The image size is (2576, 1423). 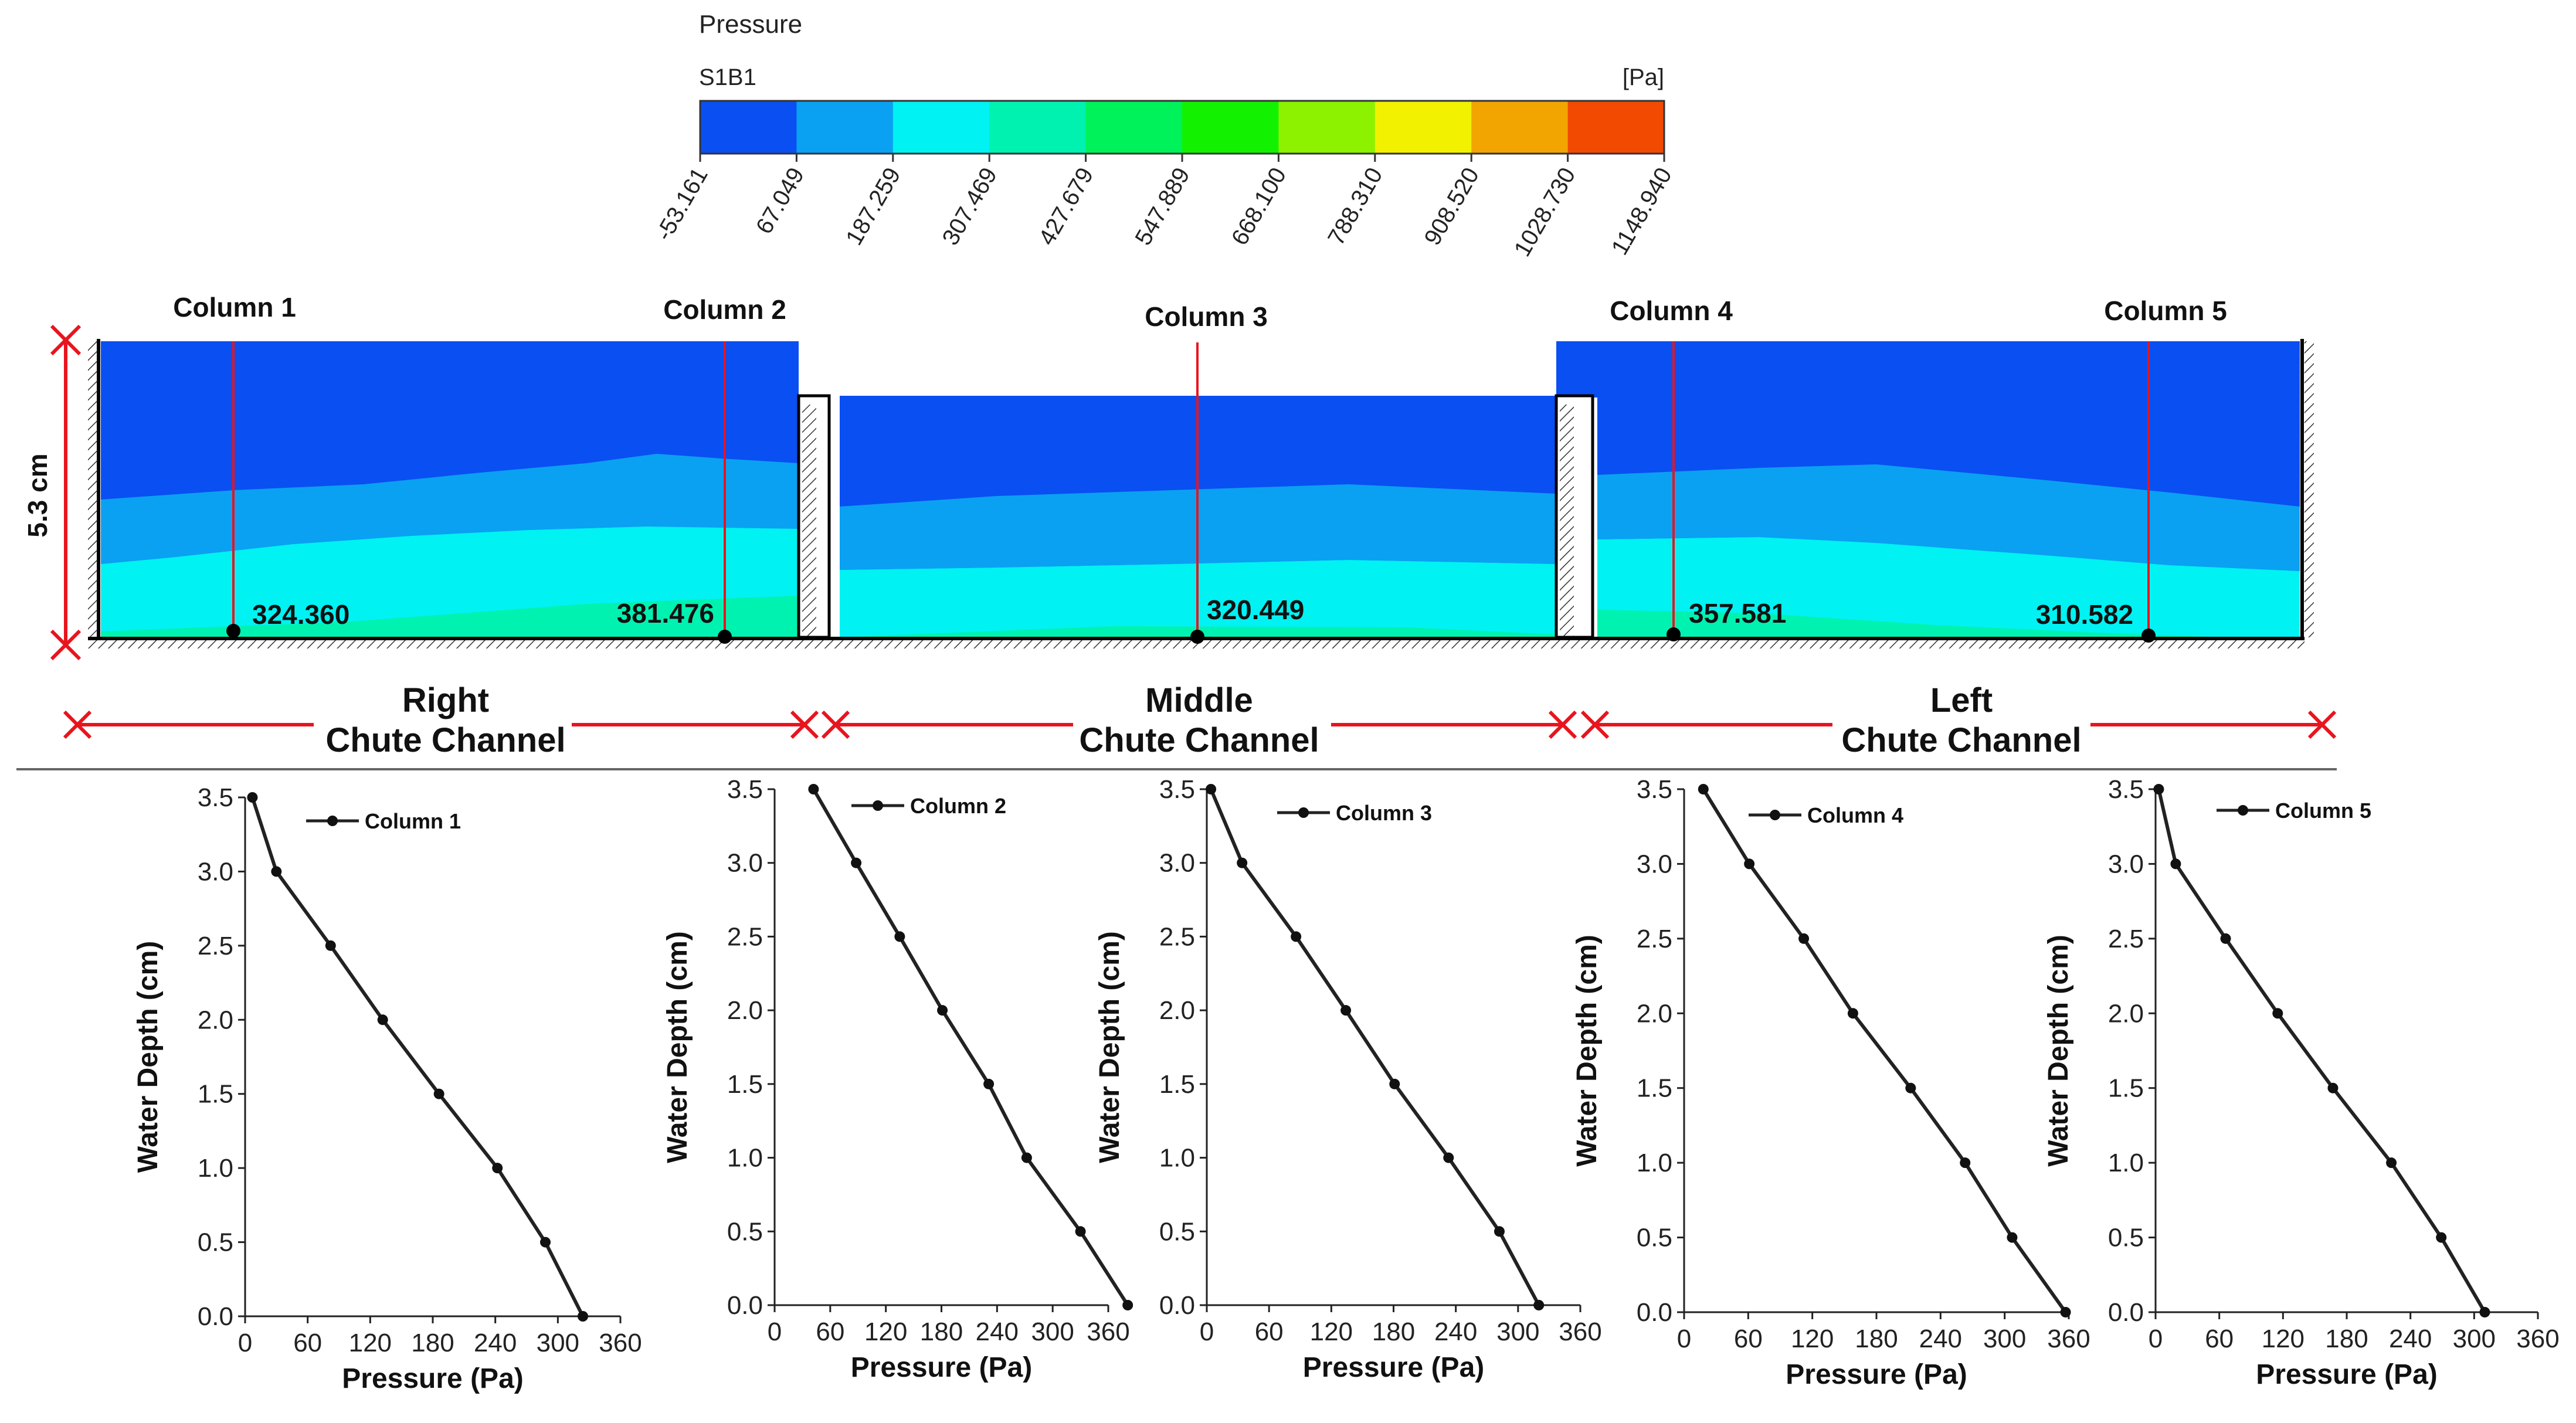 What do you see at coordinates (665, 613) in the screenshot?
I see `column-2-value: 381.476` at bounding box center [665, 613].